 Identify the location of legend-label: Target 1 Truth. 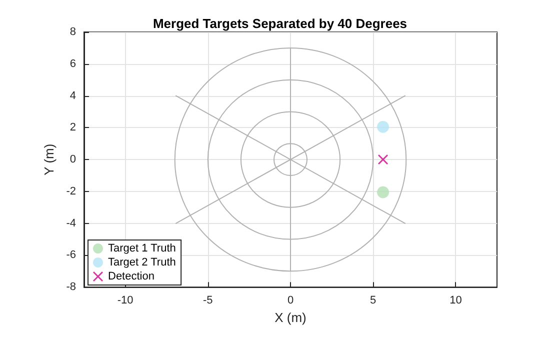
(142, 248).